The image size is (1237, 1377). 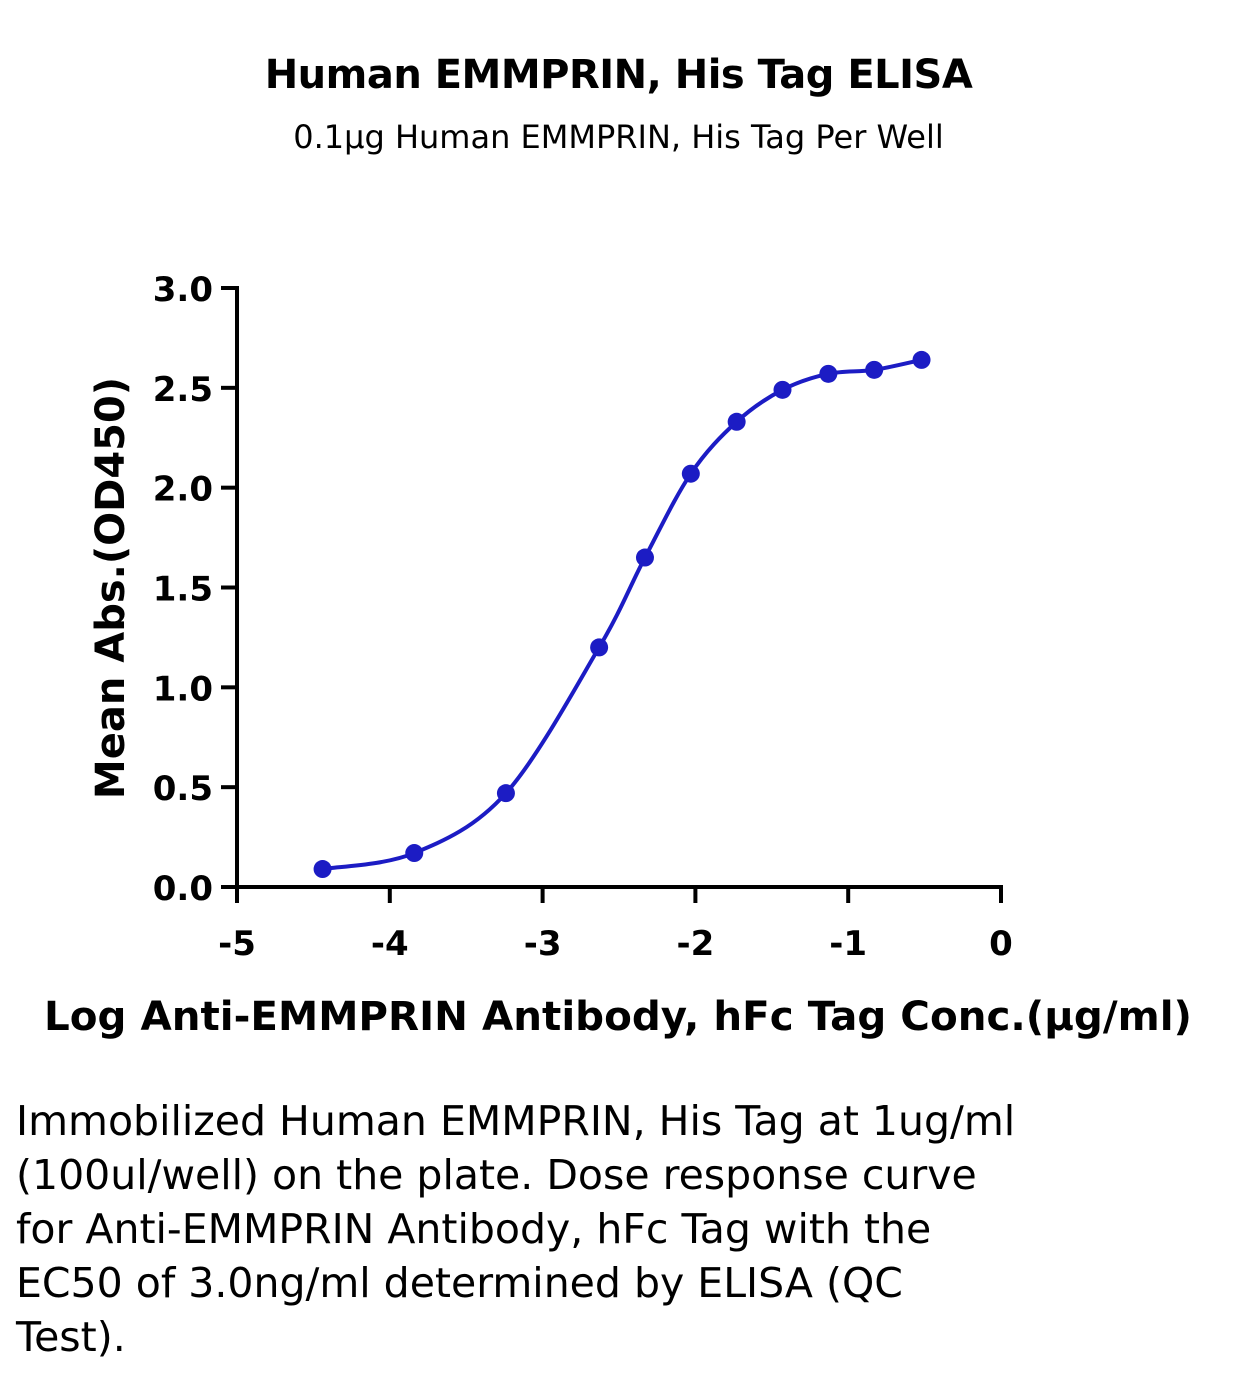 I want to click on x-tick-label: -4, so click(x=390, y=944).